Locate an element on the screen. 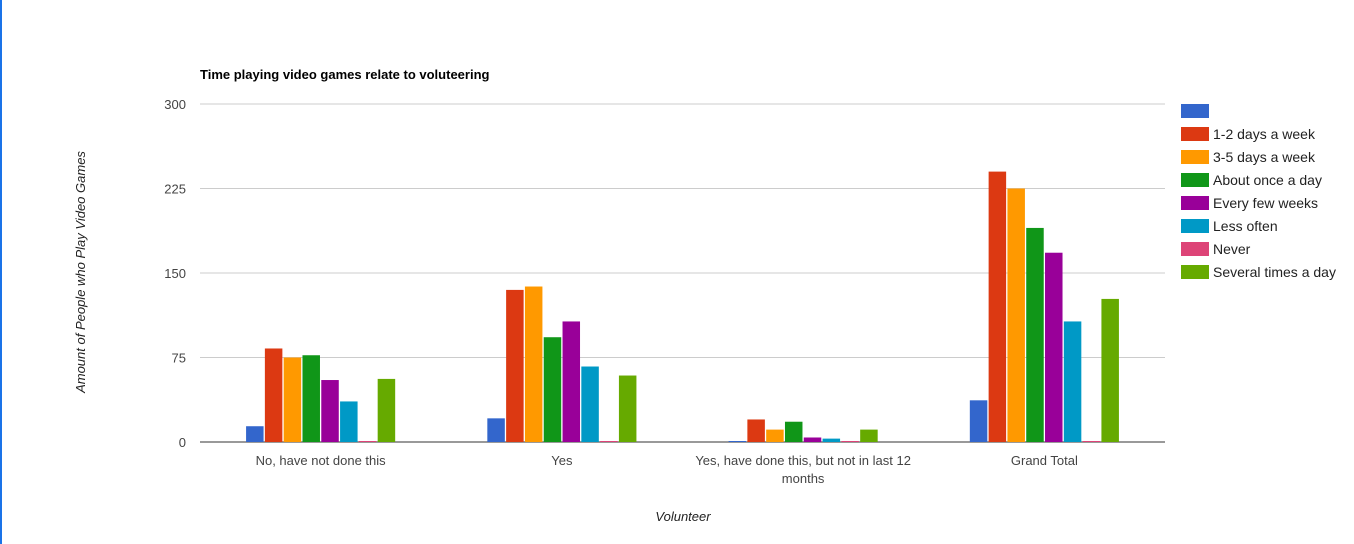  legend-label: Every few weeks is located at coordinates (1265, 203).